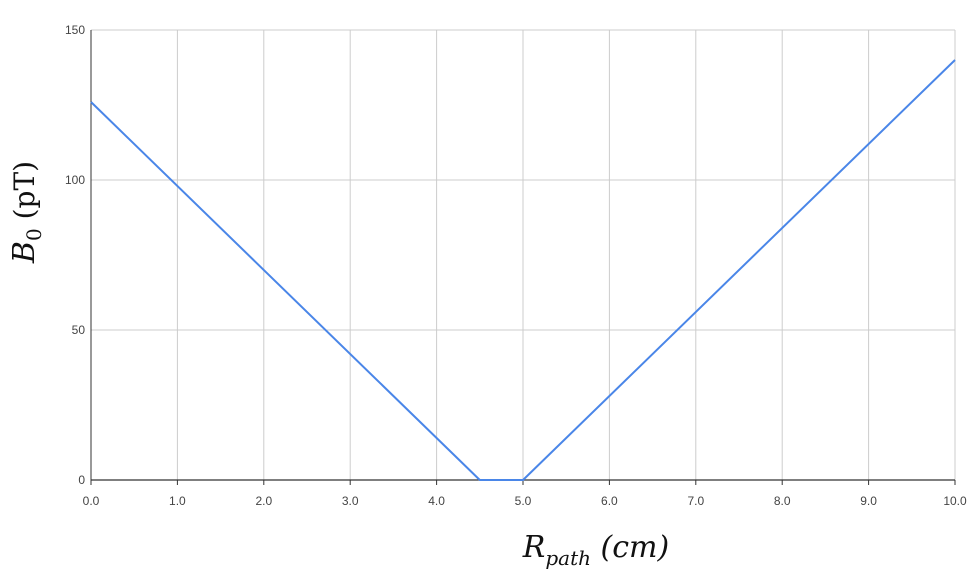 The width and height of the screenshot is (980, 579). I want to click on y-tick-label: 0, so click(81, 480).